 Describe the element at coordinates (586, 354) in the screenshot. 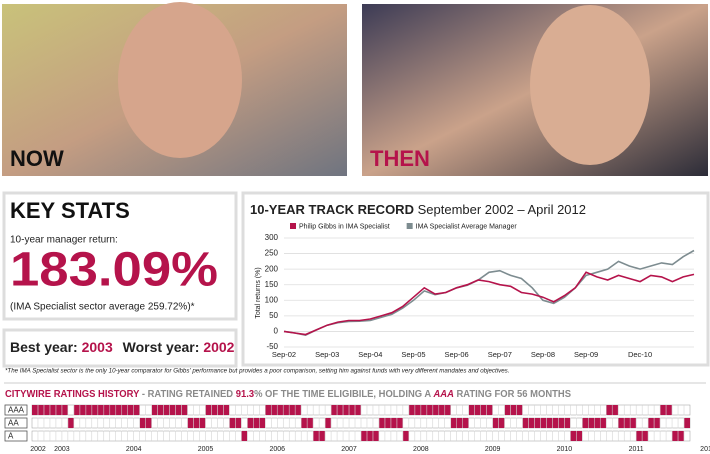

I see `x-tick-label: Sep-09` at that location.